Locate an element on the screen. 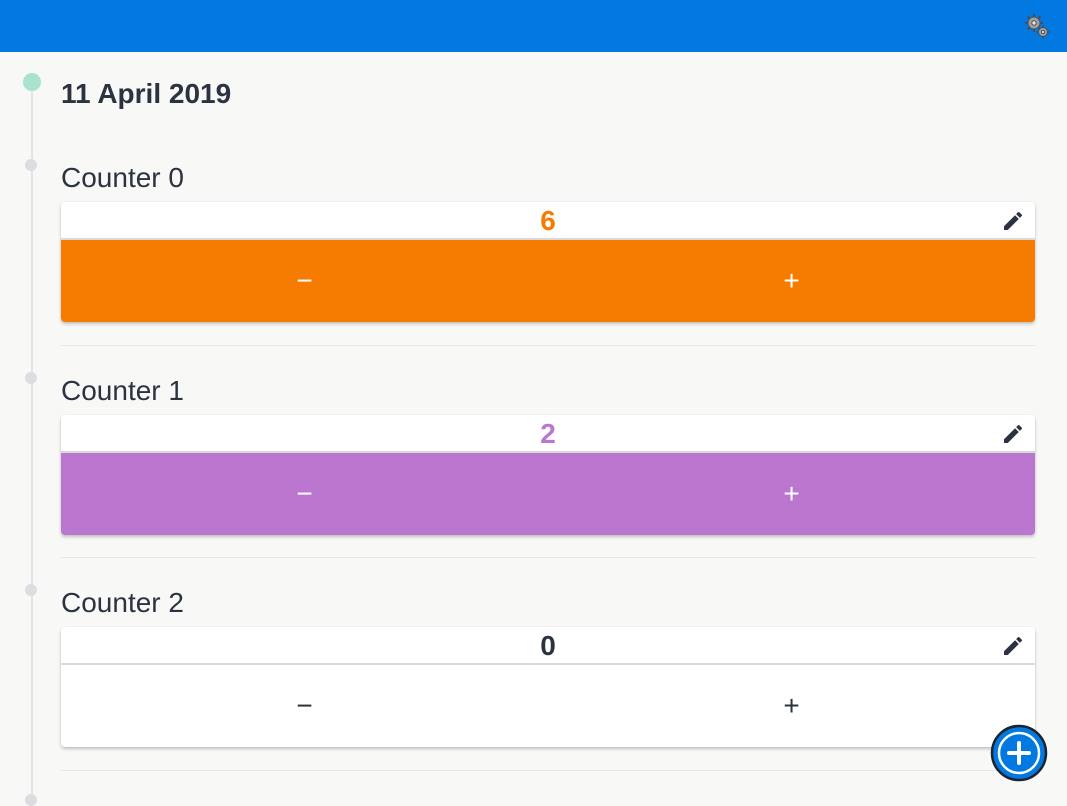 This screenshot has height=806, width=1067. counter-card: 6 − + is located at coordinates (548, 262).